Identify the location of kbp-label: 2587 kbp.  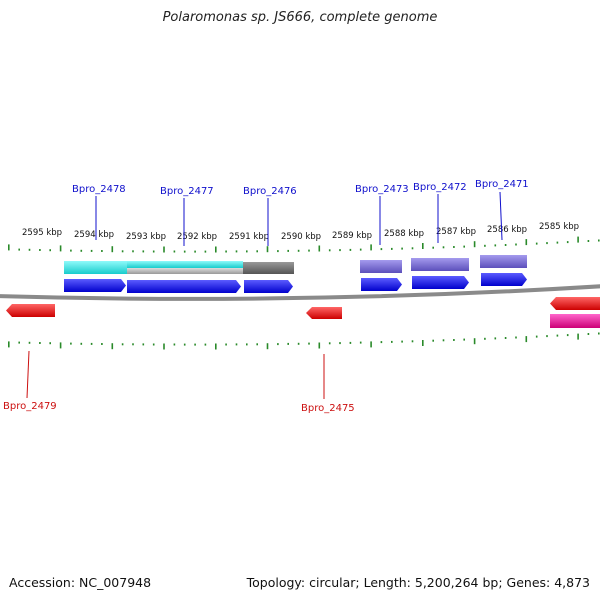
(456, 232).